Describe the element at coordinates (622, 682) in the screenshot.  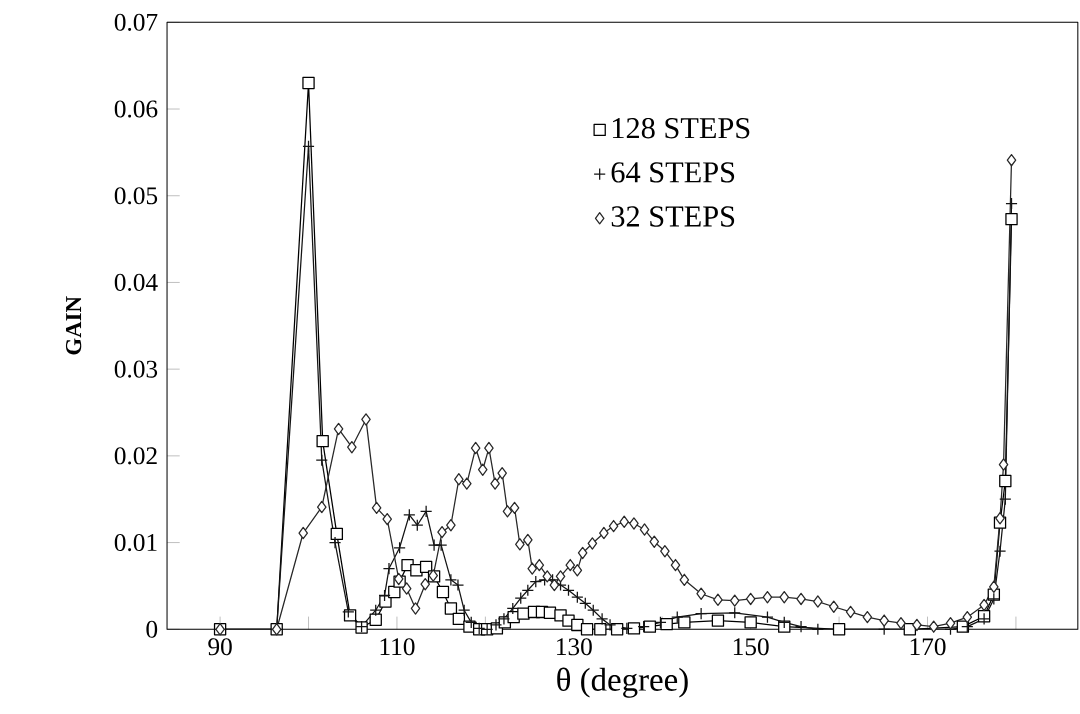
I see `x-axis-title: θ (degree)` at that location.